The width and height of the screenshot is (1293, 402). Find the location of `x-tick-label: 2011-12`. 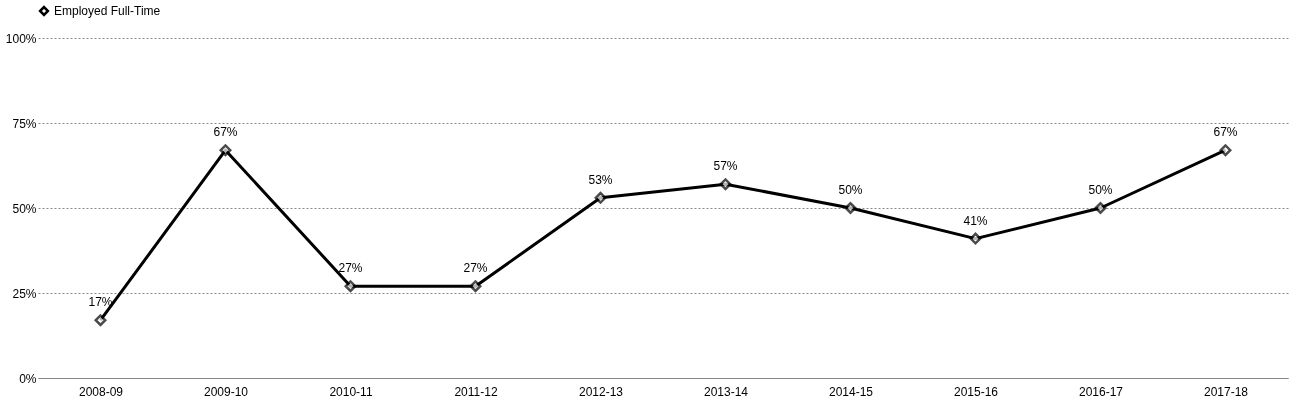

x-tick-label: 2011-12 is located at coordinates (476, 391).